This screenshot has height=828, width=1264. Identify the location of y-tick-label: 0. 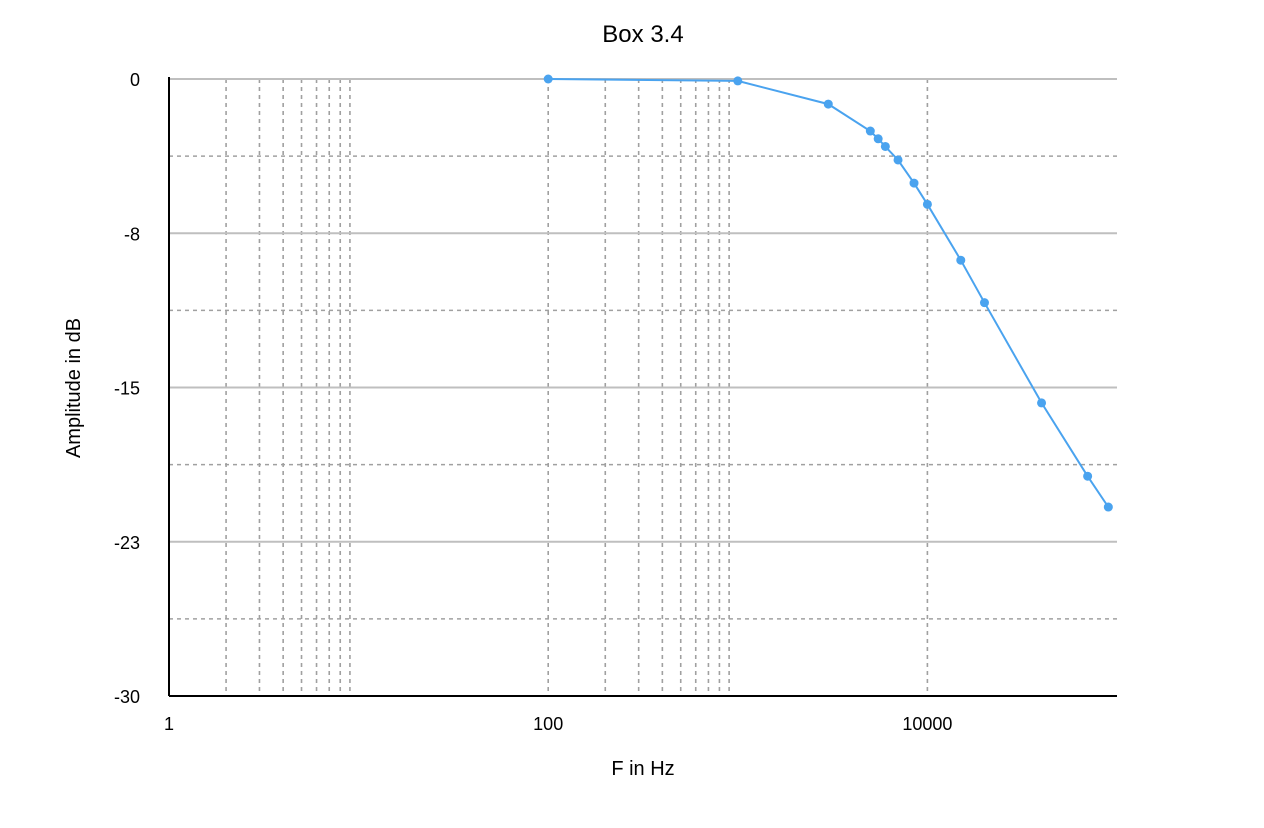
(135, 80).